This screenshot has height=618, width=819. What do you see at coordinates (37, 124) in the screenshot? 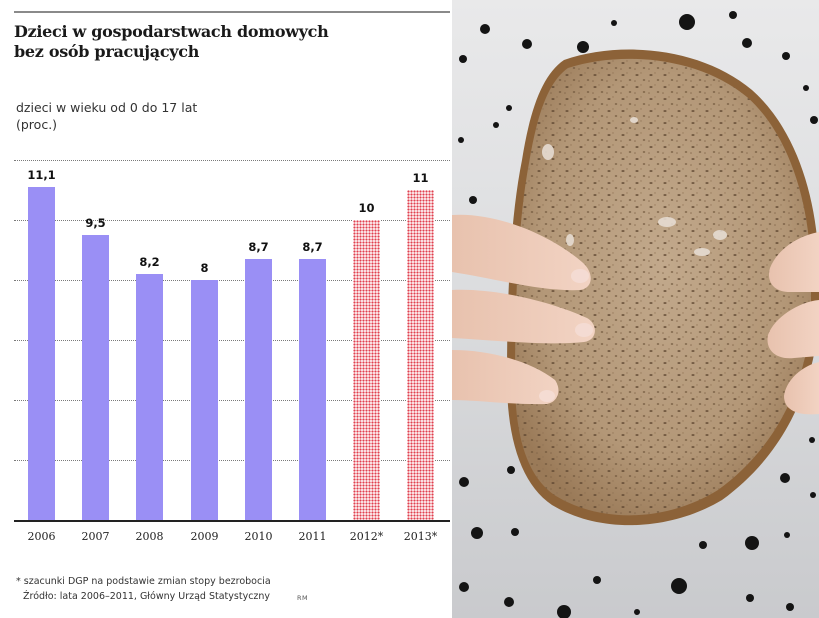
I see `chart-subtitle-line-2: (proc.)` at bounding box center [37, 124].